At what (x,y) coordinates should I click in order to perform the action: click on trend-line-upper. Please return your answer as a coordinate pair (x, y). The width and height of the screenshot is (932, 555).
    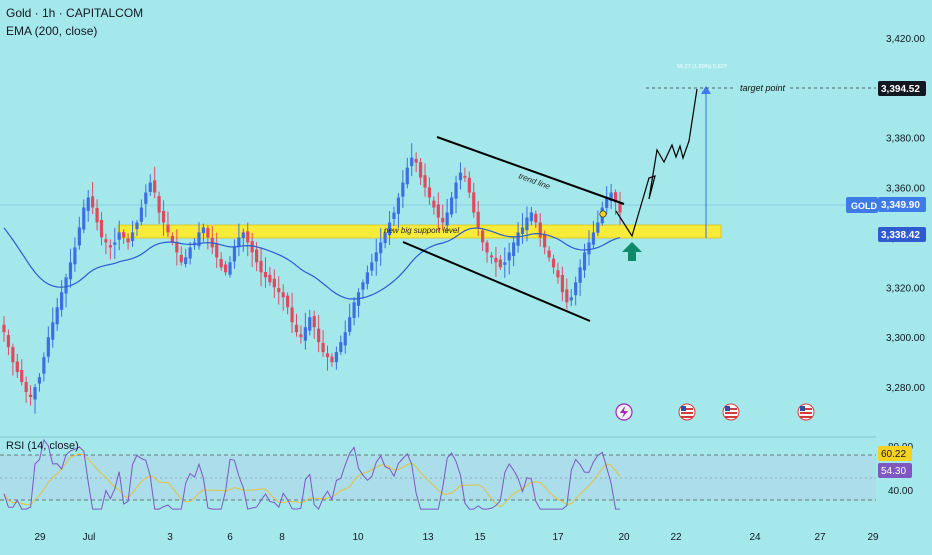
    Looking at the image, I should click on (530, 170).